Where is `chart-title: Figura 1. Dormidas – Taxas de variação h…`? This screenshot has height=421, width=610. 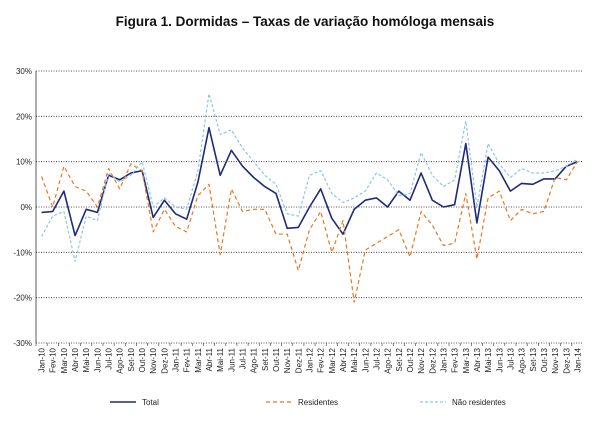
chart-title: Figura 1. Dormidas – Taxas de variação h… is located at coordinates (305, 21).